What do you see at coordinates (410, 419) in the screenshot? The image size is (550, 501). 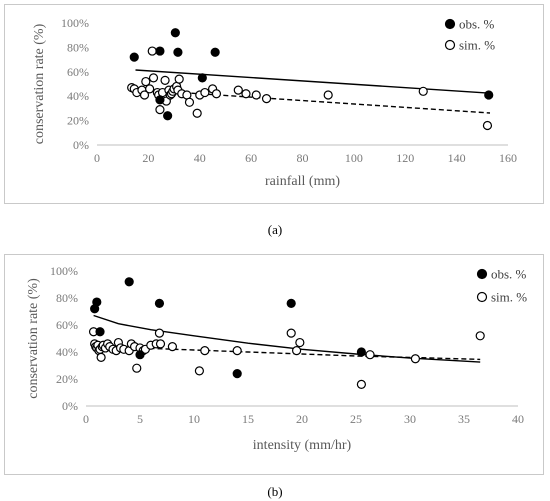 I see `x-tick-label: 30` at bounding box center [410, 419].